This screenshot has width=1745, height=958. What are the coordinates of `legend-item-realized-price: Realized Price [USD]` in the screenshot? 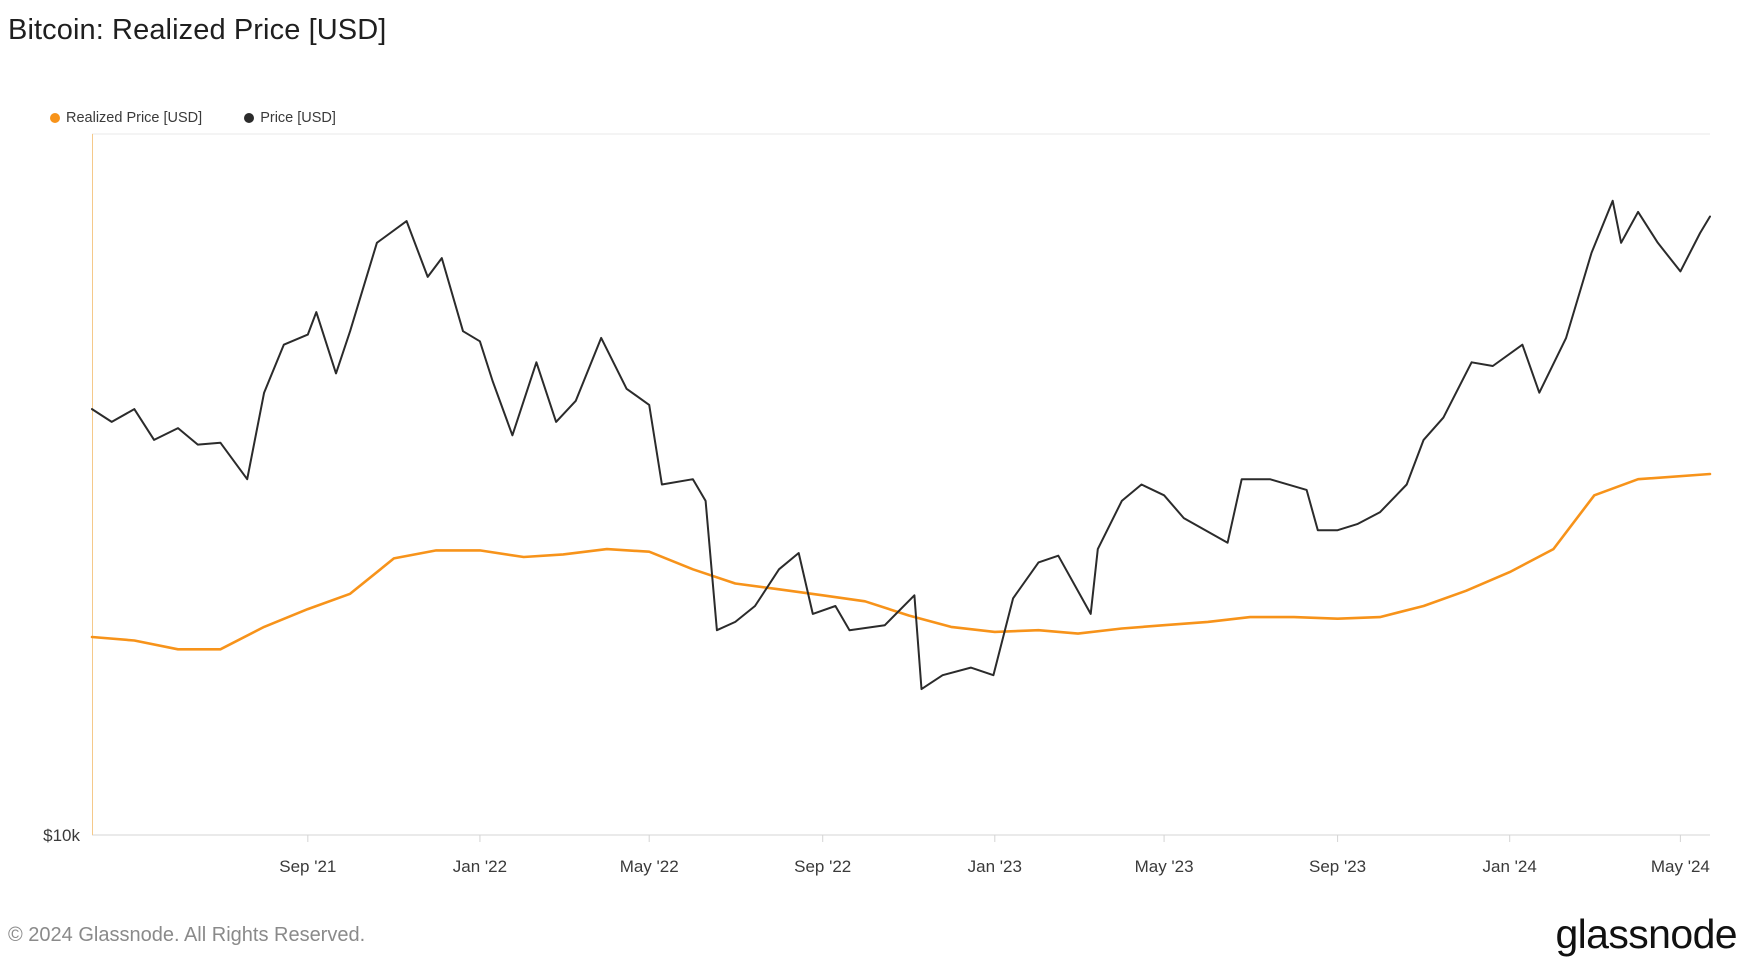 It's located at (126, 118).